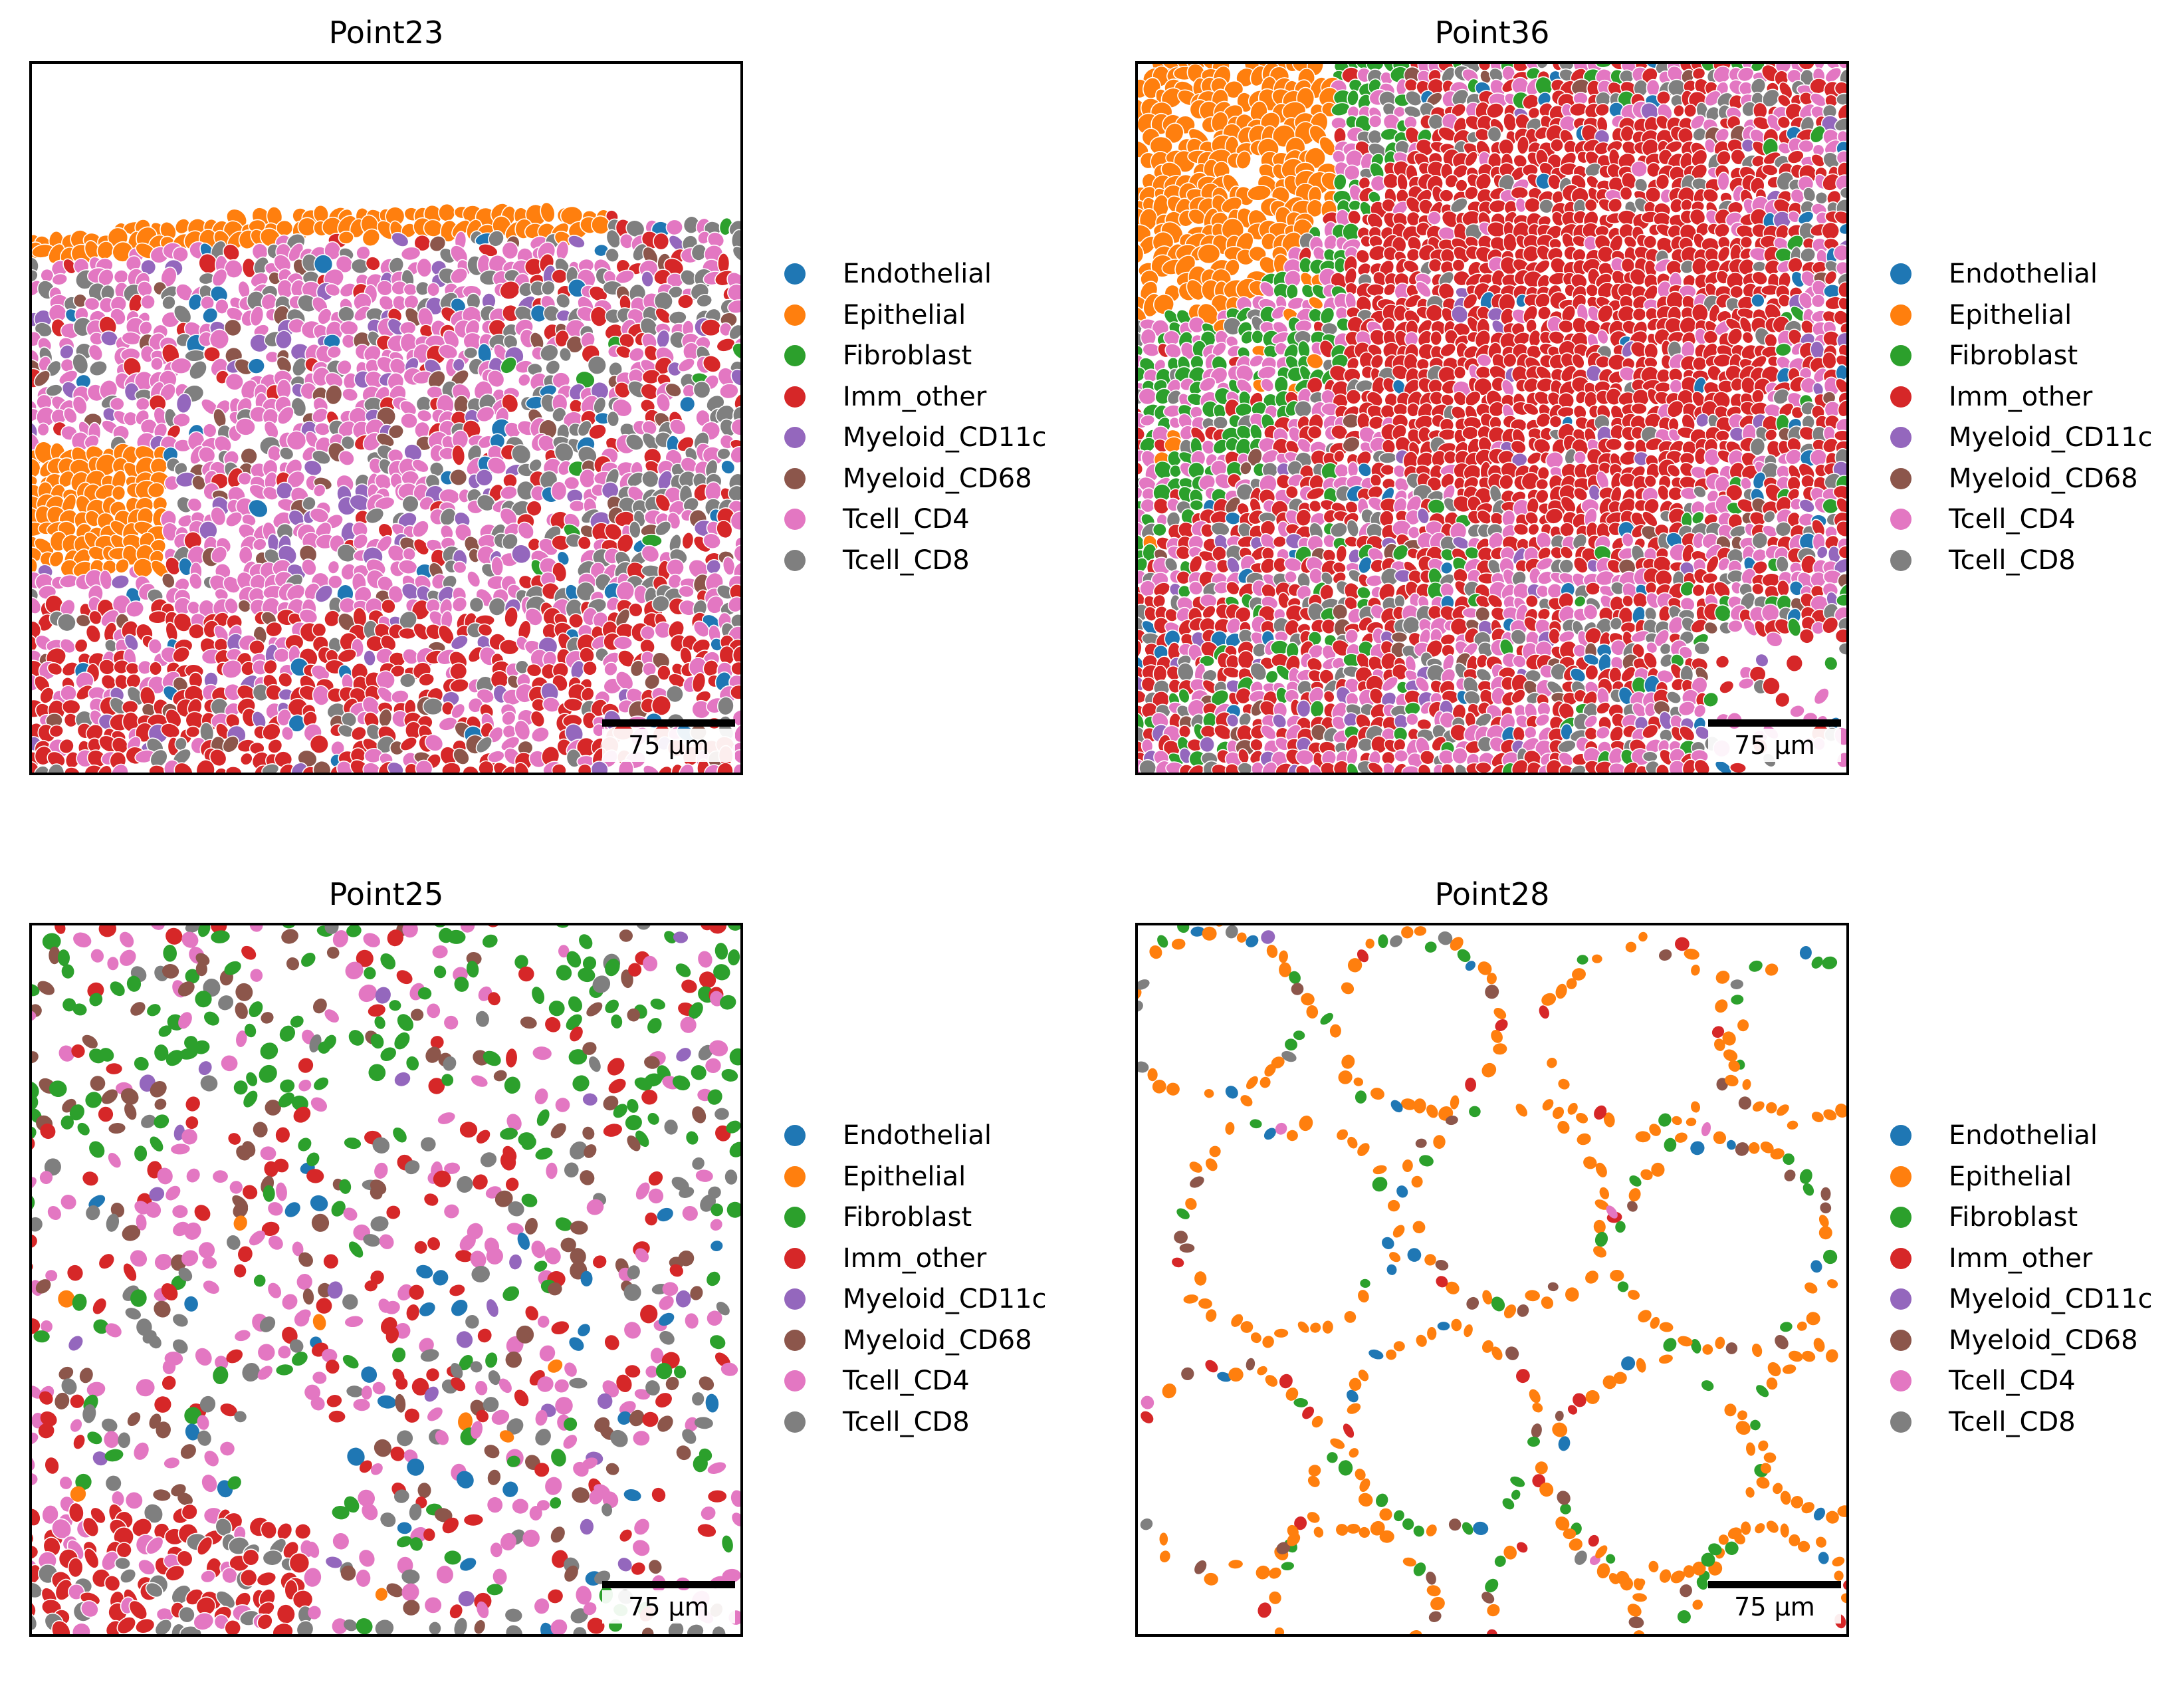 This screenshot has height=1690, width=2184. What do you see at coordinates (1492, 894) in the screenshot?
I see `panel-title: Point28` at bounding box center [1492, 894].